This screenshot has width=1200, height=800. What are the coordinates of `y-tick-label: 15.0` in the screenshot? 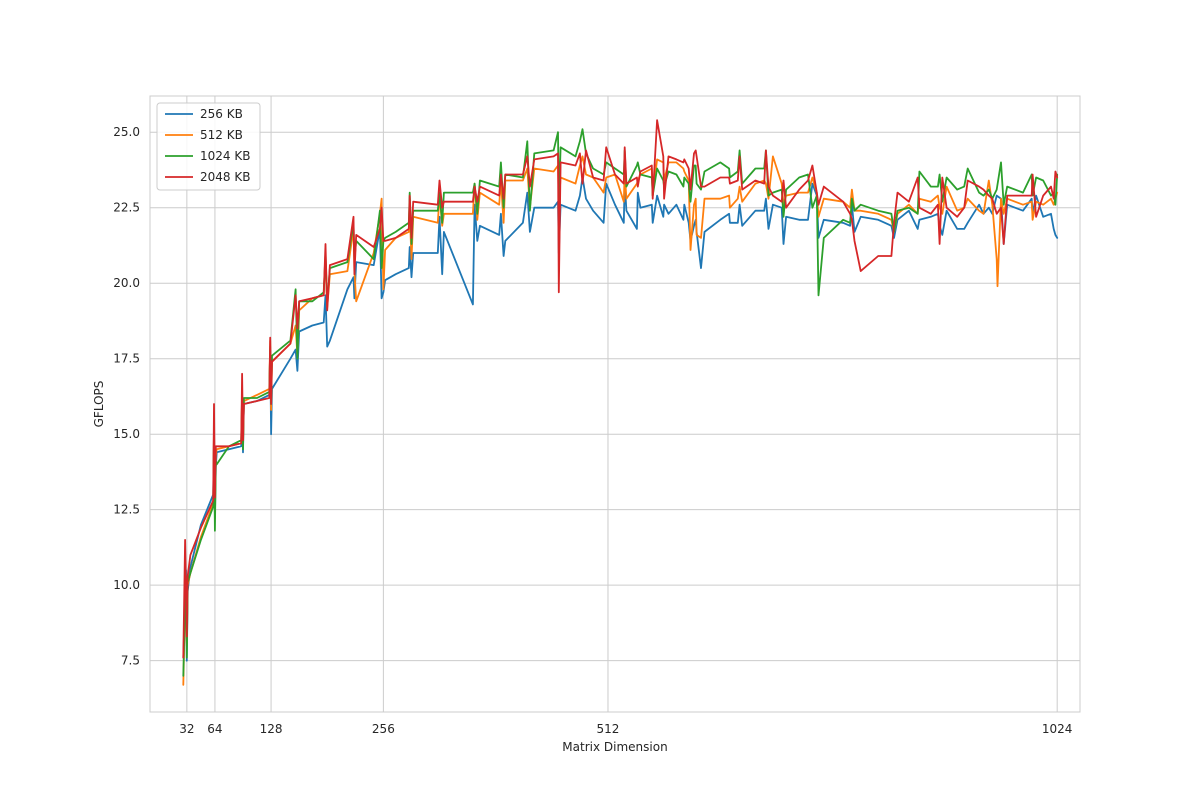 It's located at (126, 434).